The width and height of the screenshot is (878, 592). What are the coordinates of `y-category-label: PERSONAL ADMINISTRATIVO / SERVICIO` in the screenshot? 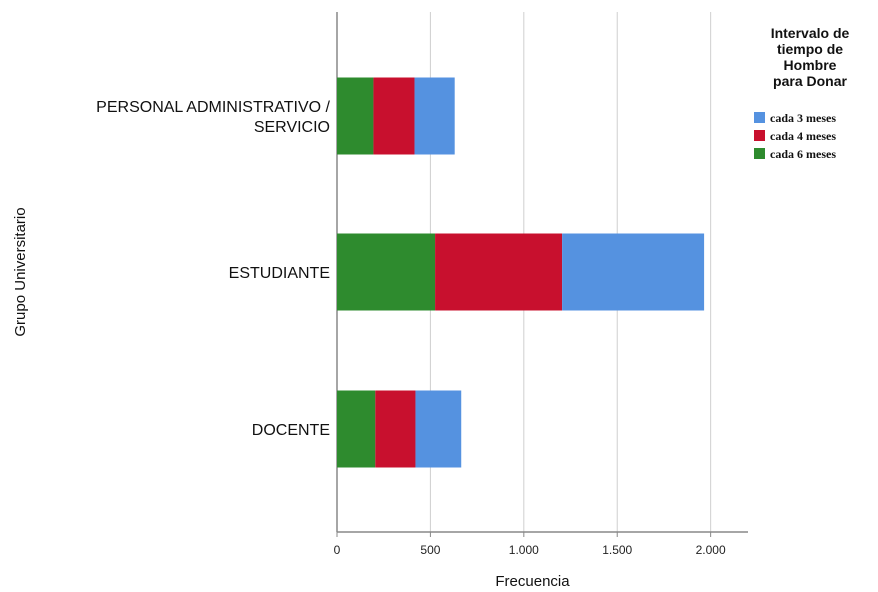 It's located at (213, 117).